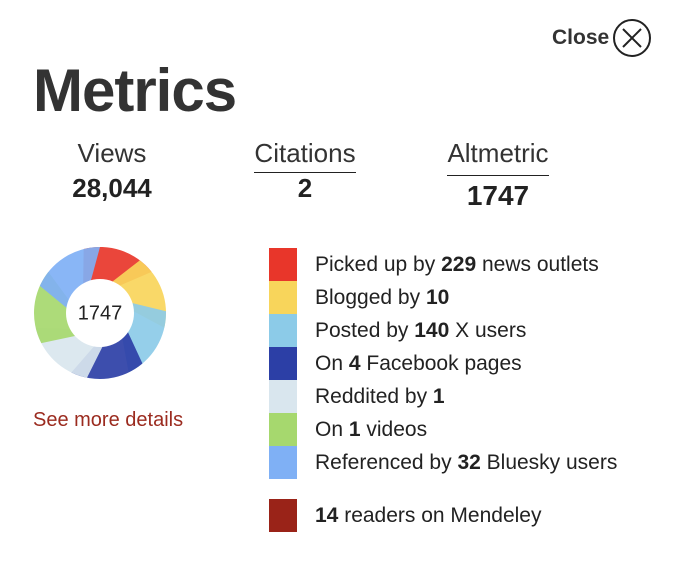  What do you see at coordinates (305, 188) in the screenshot?
I see `stat-value: 2` at bounding box center [305, 188].